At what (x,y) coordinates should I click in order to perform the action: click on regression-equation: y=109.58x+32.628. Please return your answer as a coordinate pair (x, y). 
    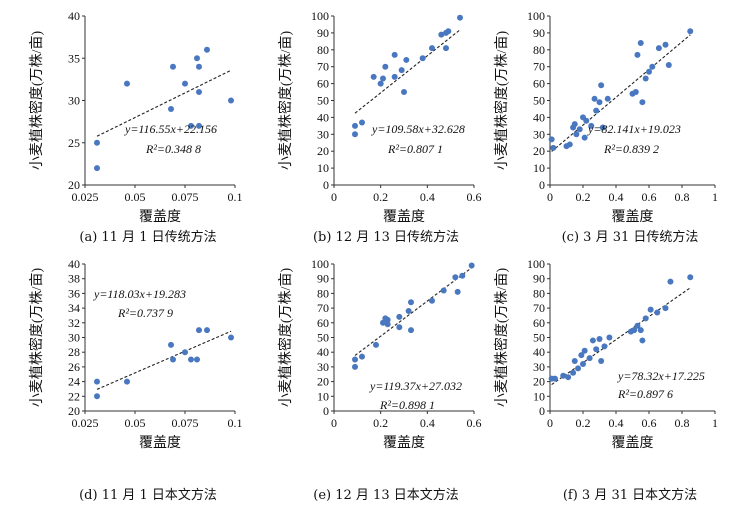
    Looking at the image, I should click on (418, 129).